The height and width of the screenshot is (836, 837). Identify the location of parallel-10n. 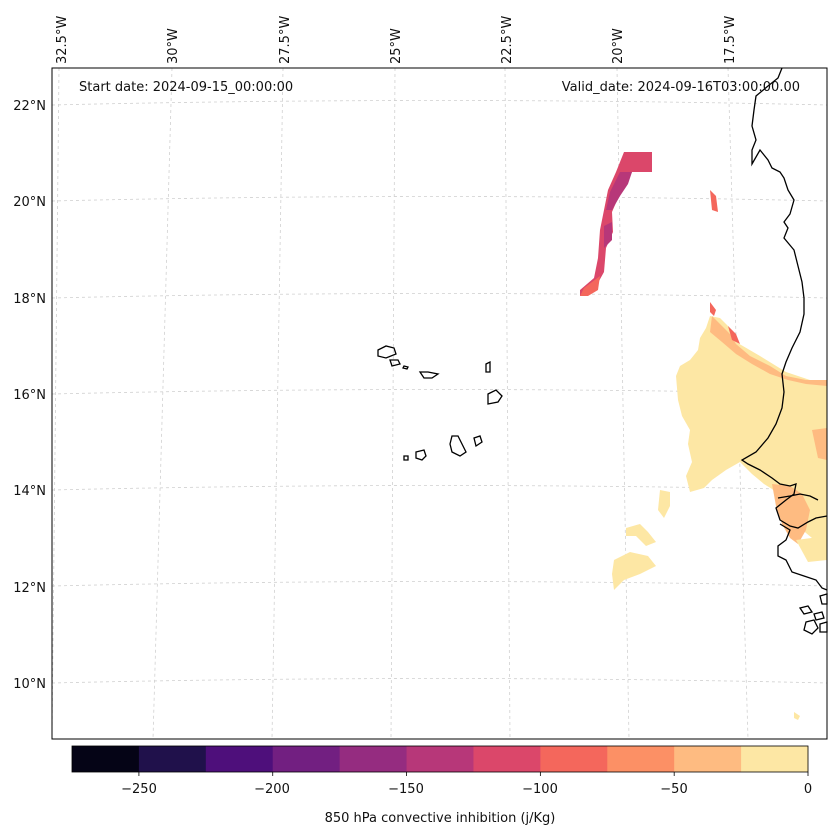
(439, 681).